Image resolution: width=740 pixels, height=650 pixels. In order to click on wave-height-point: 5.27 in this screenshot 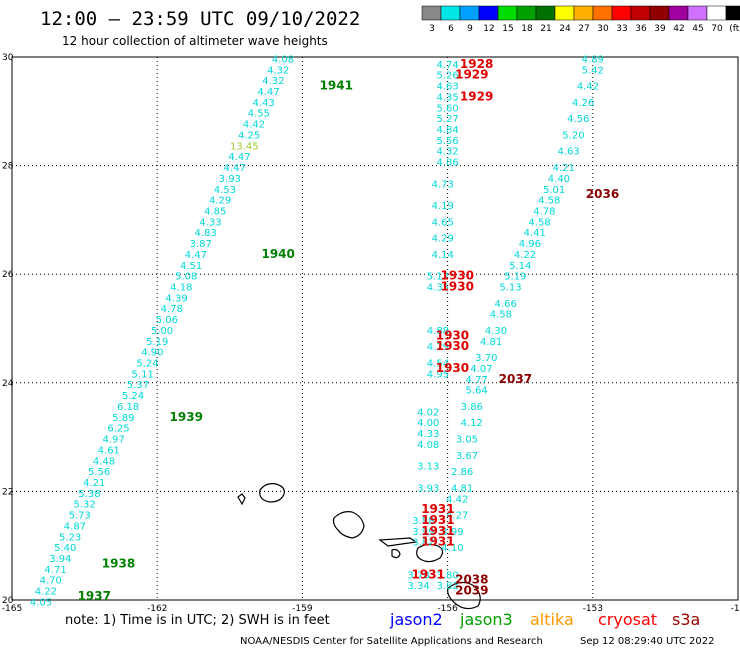, I will do `click(447, 119)`.